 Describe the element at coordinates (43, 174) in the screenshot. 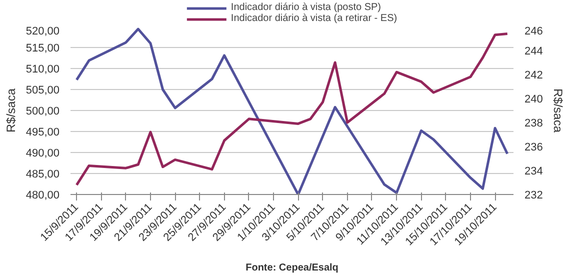

I see `y-tick-label: 485,00` at that location.